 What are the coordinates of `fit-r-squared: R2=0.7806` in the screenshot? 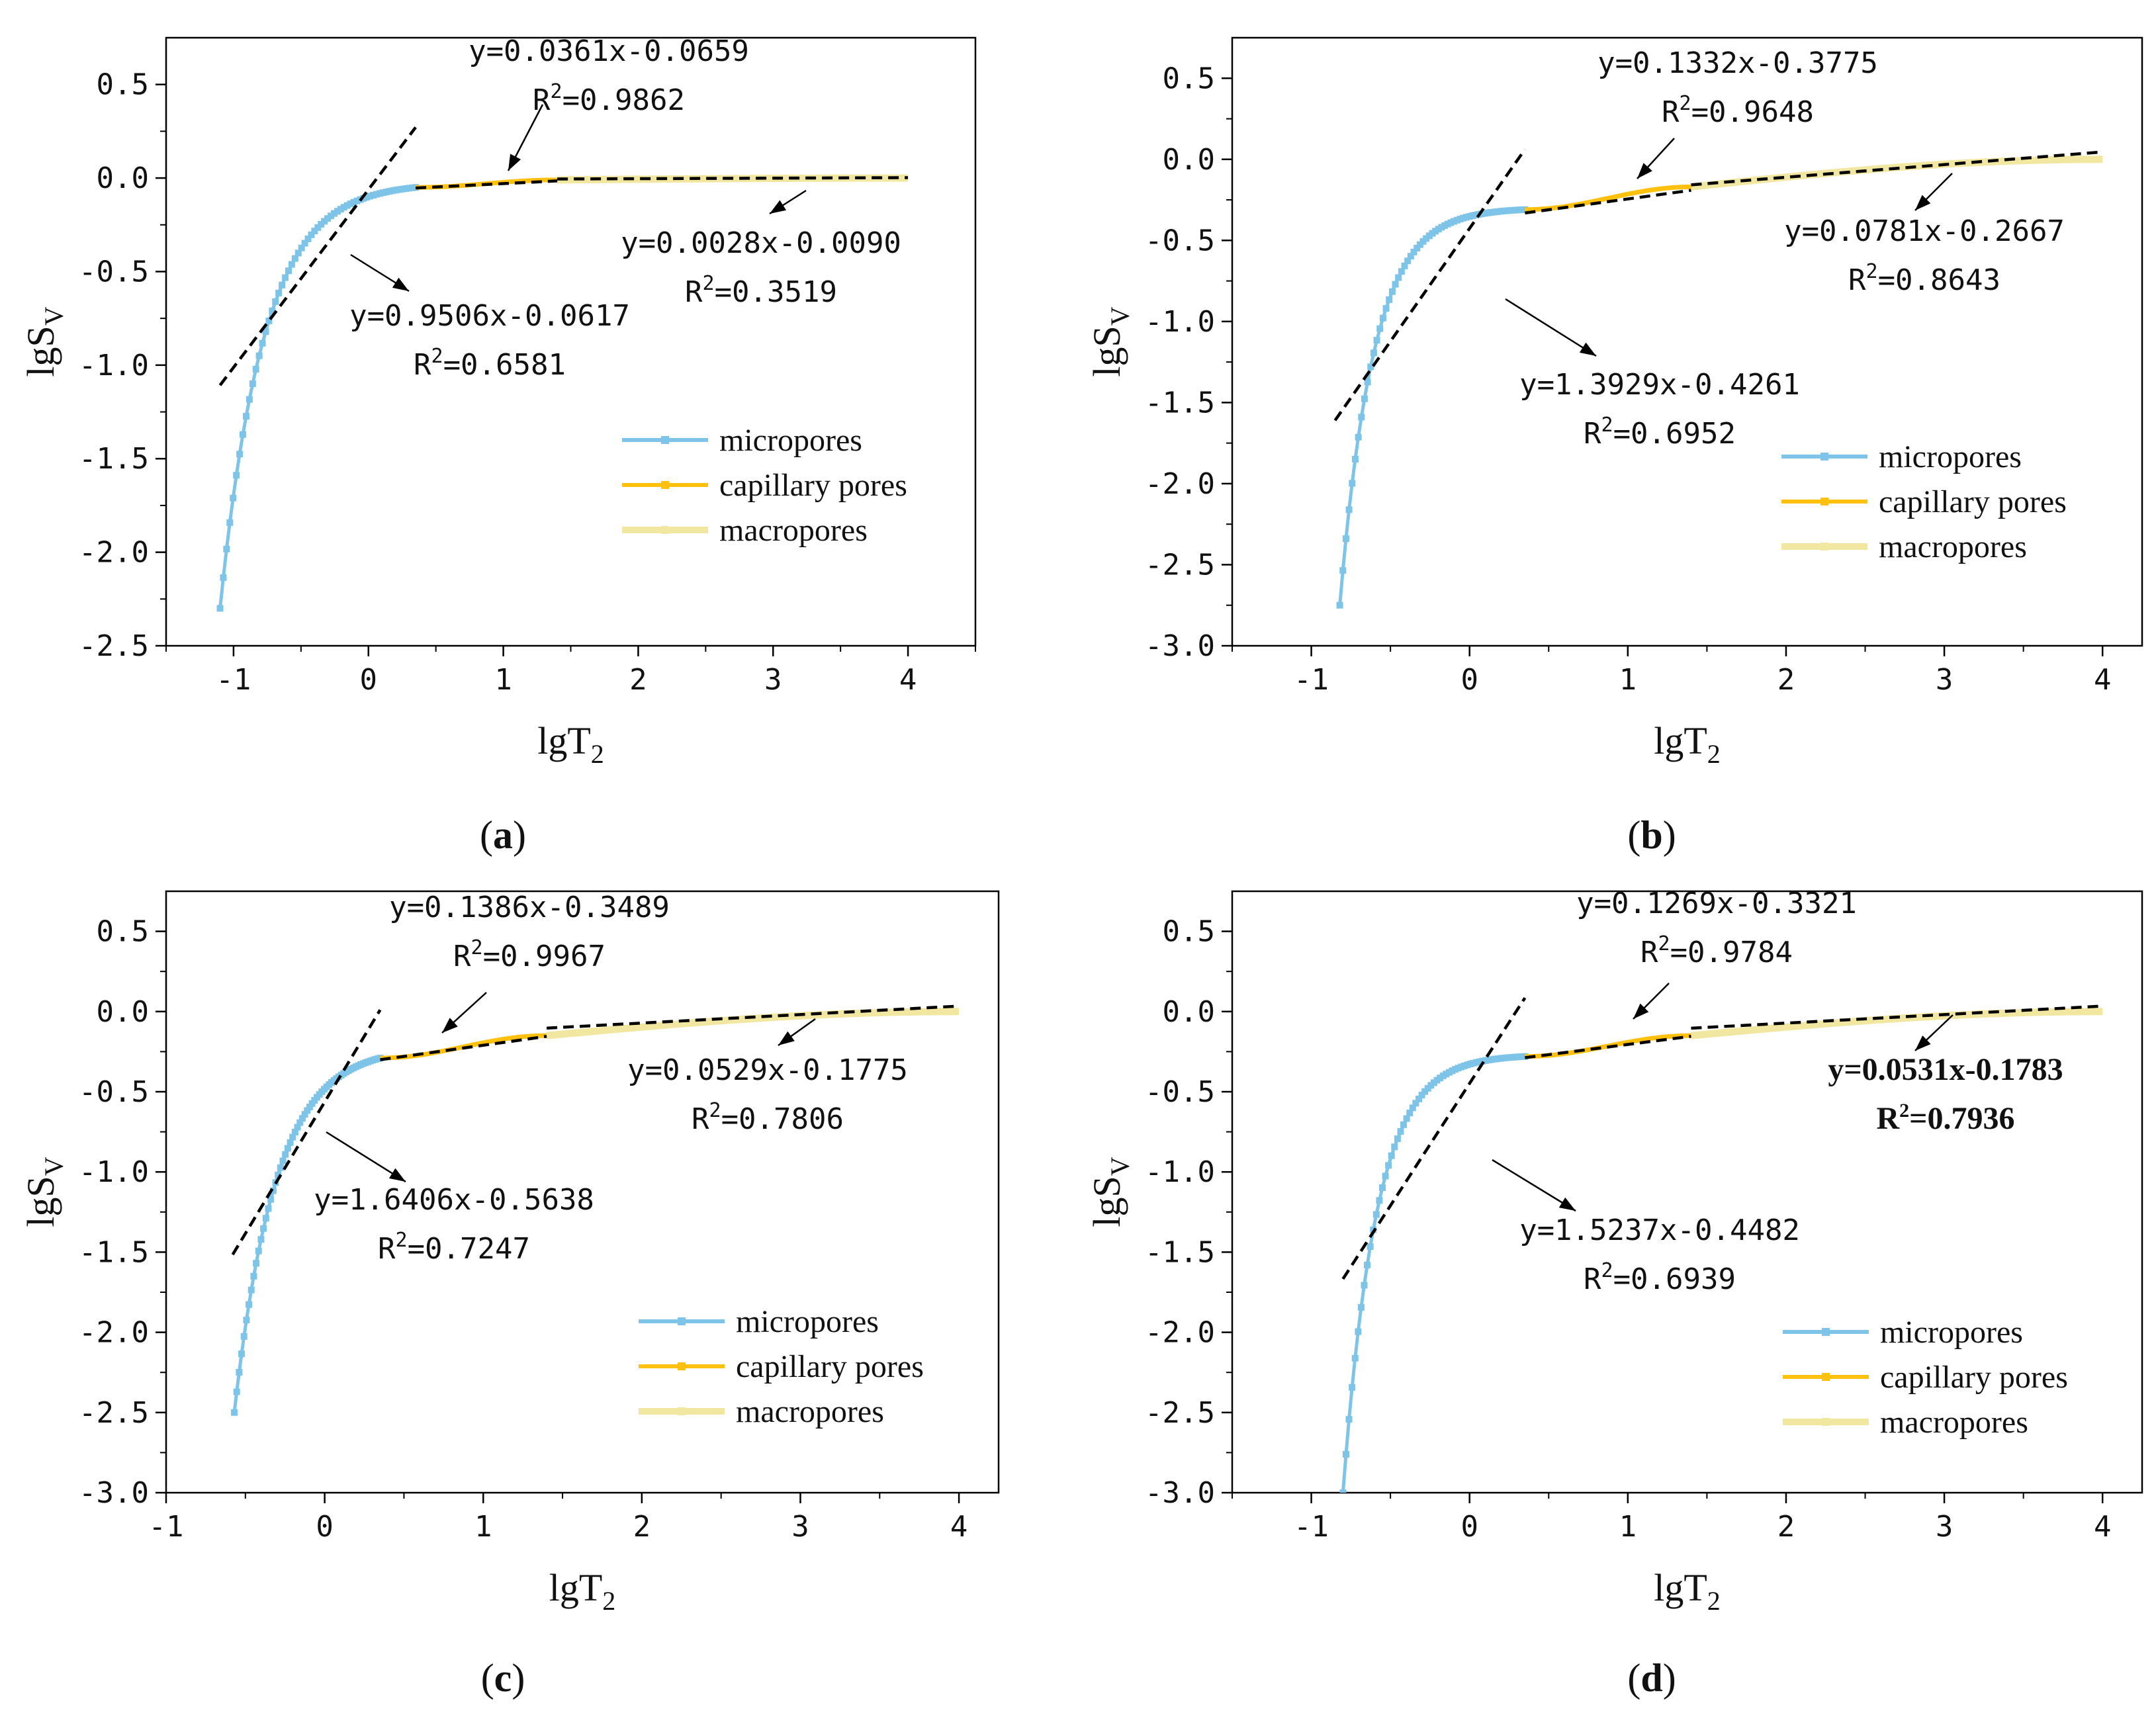 It's located at (768, 1117).